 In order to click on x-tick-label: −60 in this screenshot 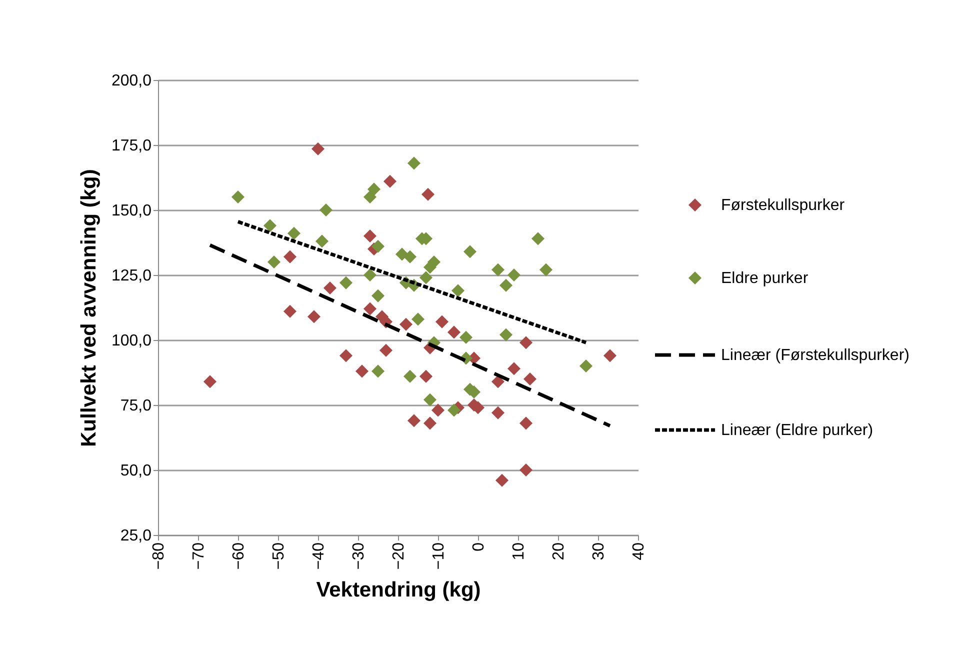, I will do `click(239, 556)`.